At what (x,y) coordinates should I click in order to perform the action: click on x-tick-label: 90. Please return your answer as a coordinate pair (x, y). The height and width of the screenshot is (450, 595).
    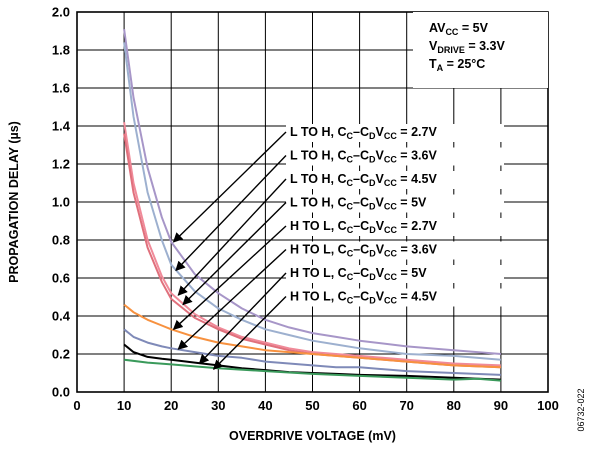
    Looking at the image, I should click on (501, 405).